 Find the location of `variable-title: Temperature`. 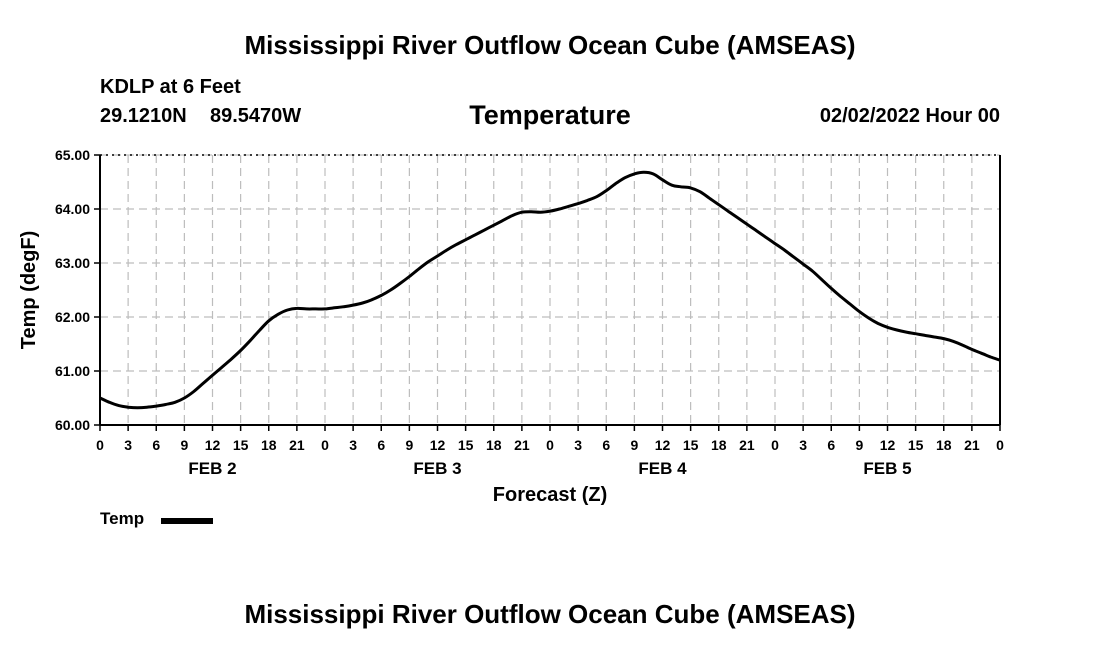

variable-title: Temperature is located at coordinates (550, 115).